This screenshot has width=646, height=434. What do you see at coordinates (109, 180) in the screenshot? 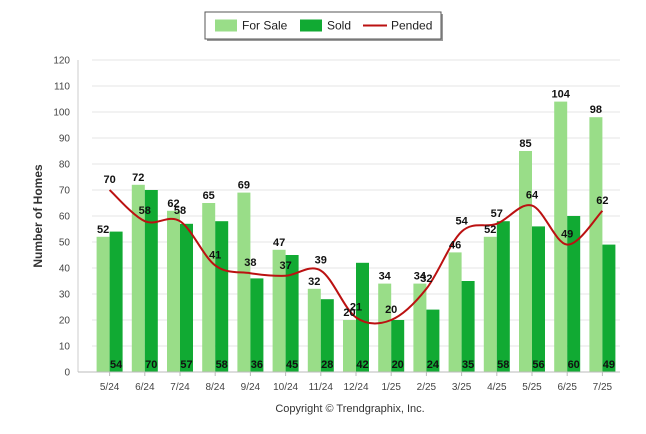
I see `pended-value-label: 70` at bounding box center [109, 180].